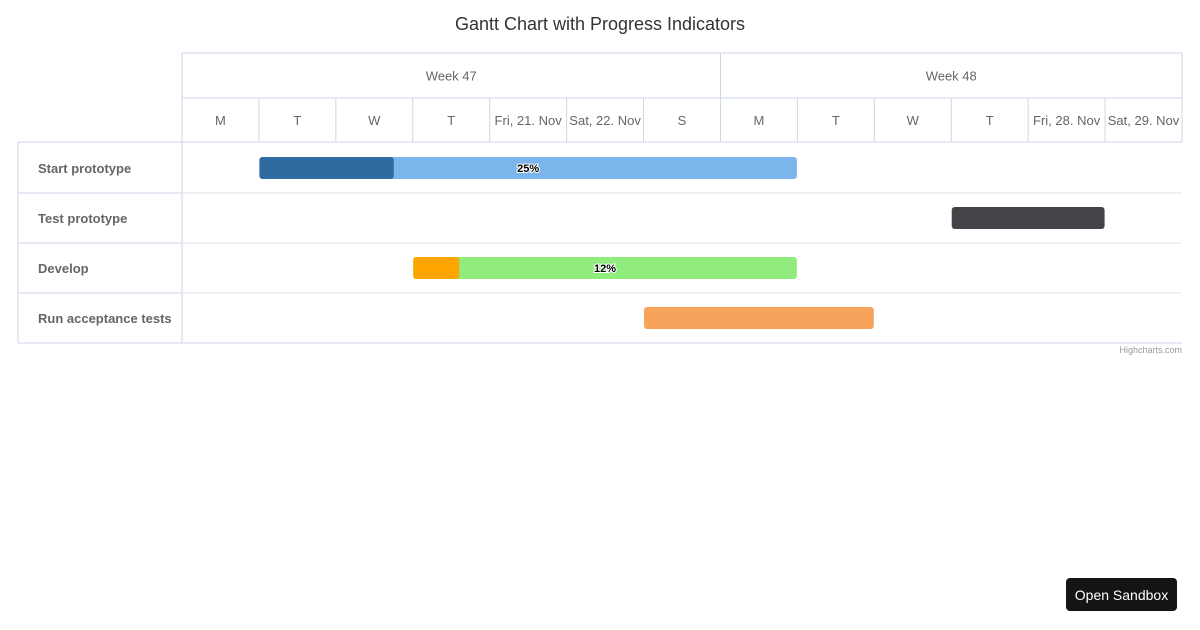 The height and width of the screenshot is (630, 1200). I want to click on day-label: S, so click(682, 120).